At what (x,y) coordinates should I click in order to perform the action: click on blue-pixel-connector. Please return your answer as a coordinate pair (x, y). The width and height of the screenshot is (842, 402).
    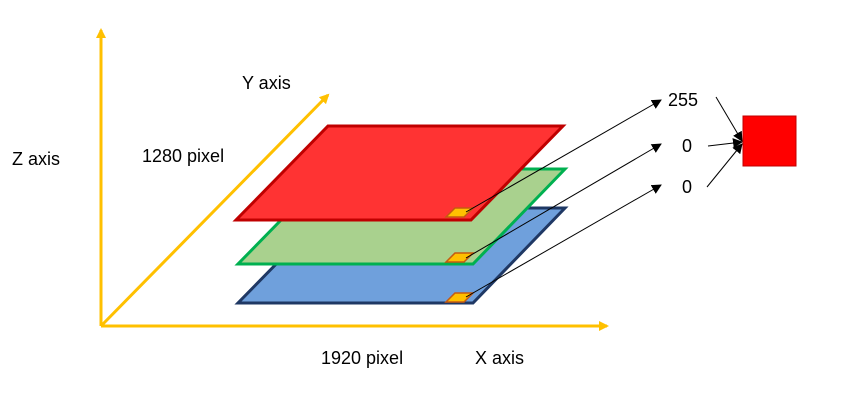
    Looking at the image, I should click on (563, 241).